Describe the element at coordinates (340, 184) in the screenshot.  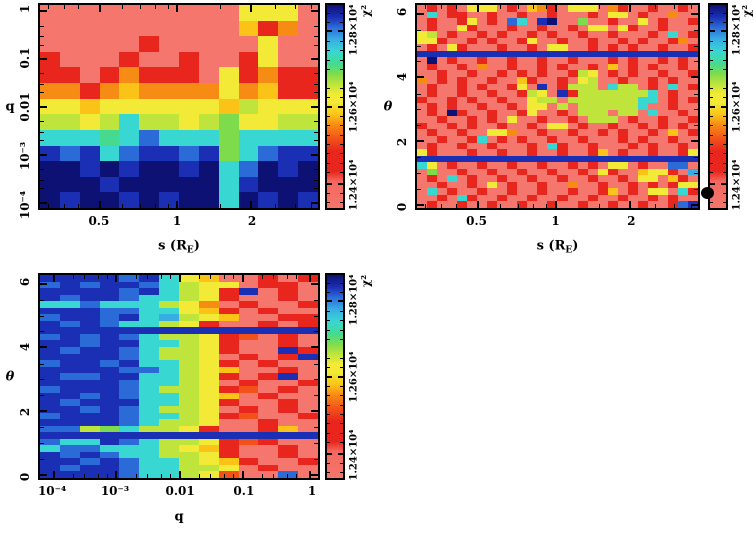
I see `colorbar-major-tick` at that location.